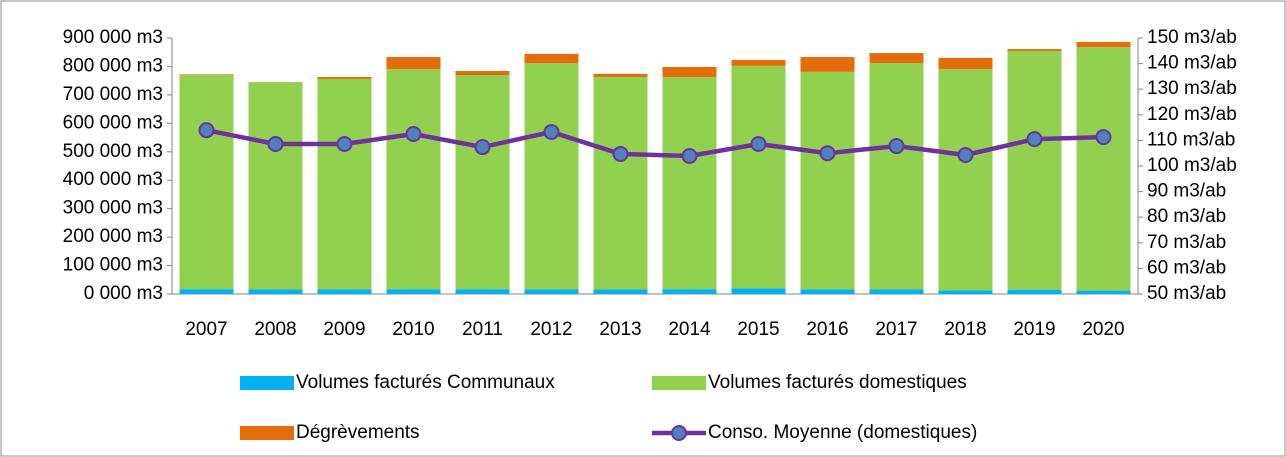 The height and width of the screenshot is (457, 1286). Describe the element at coordinates (425, 382) in the screenshot. I see `legend-label: Volumes facturés Communaux` at that location.